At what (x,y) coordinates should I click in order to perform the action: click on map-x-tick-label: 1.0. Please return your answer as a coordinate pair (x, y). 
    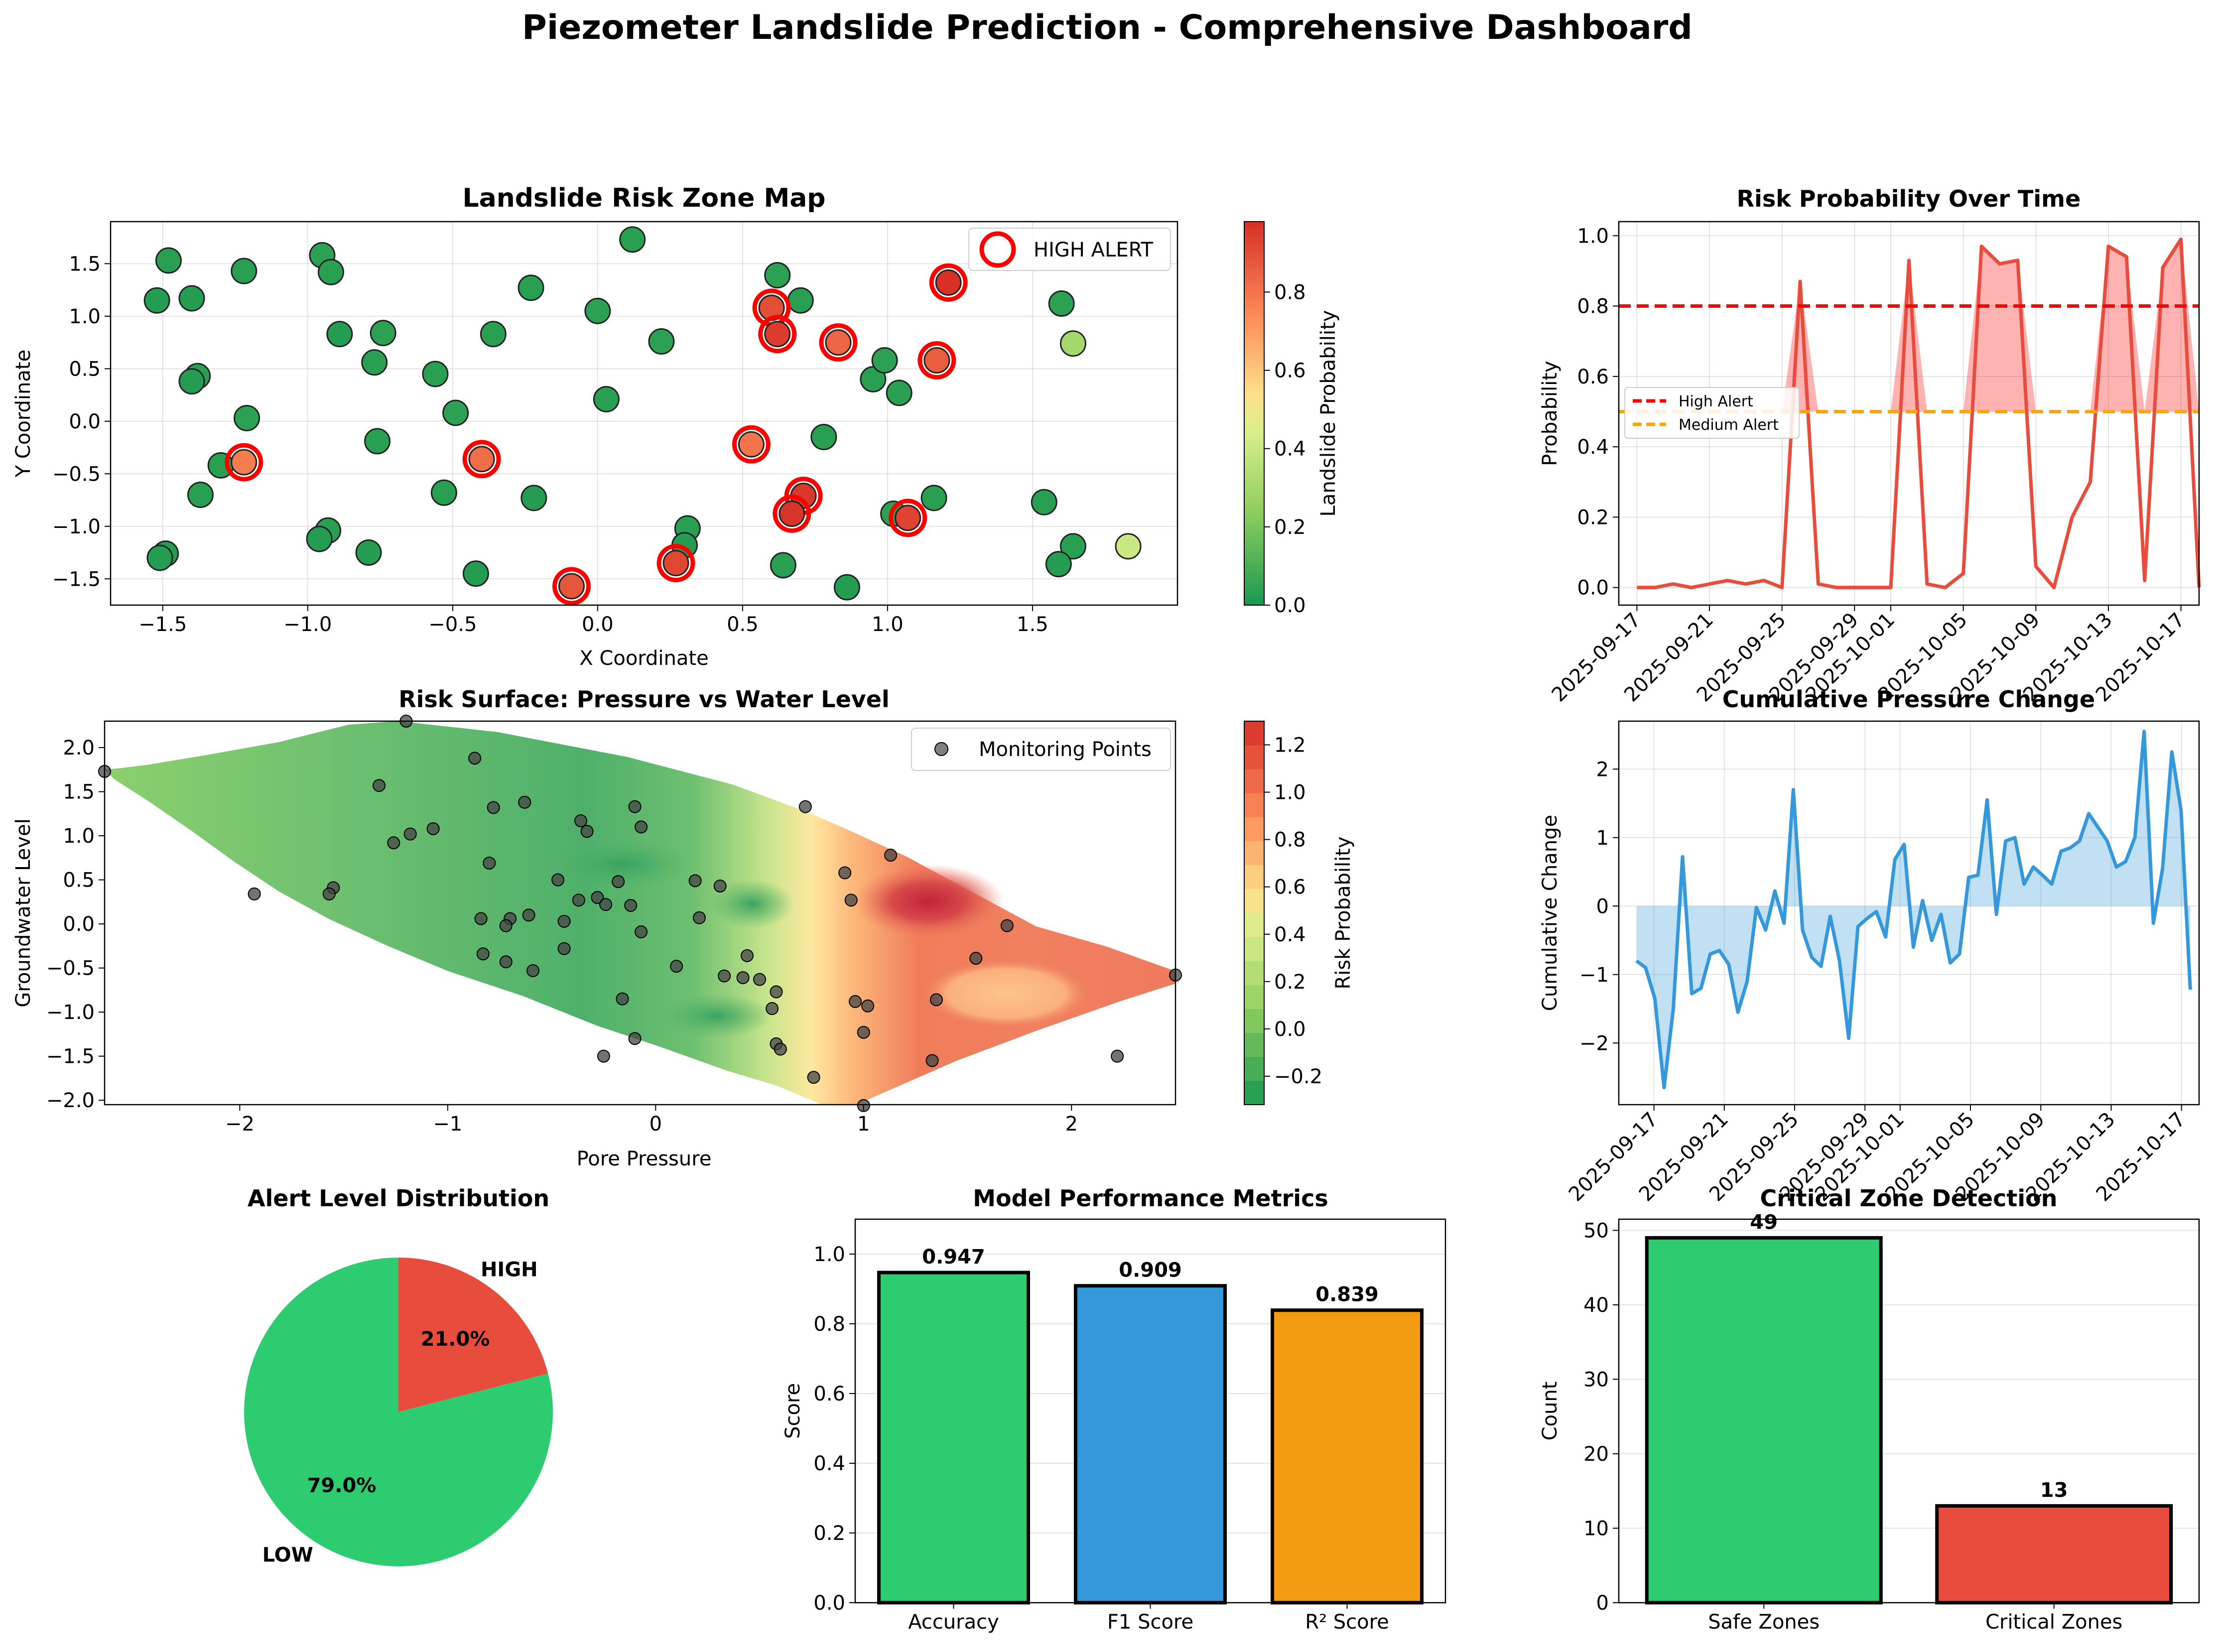
    Looking at the image, I should click on (888, 625).